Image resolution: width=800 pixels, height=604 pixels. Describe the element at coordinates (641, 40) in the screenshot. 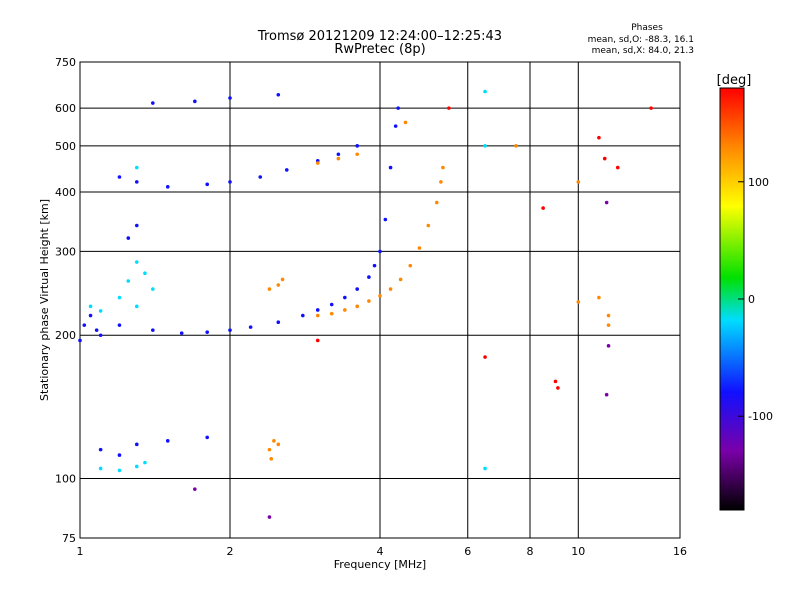

I see `stats-o-mode: mean, sd,O: -88.3, 16.1` at that location.